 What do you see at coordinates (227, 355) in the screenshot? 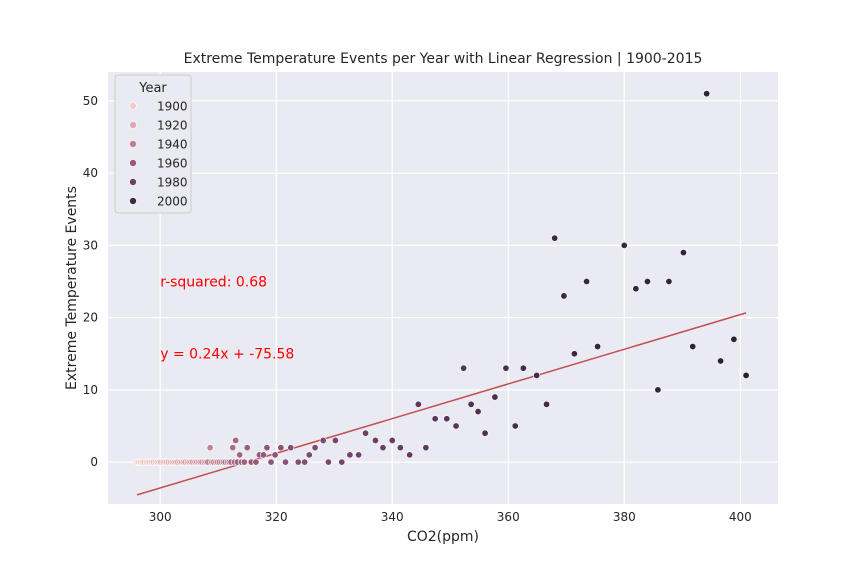
I see `regression-equation-annotation: y = 0.24x + -75.58` at bounding box center [227, 355].